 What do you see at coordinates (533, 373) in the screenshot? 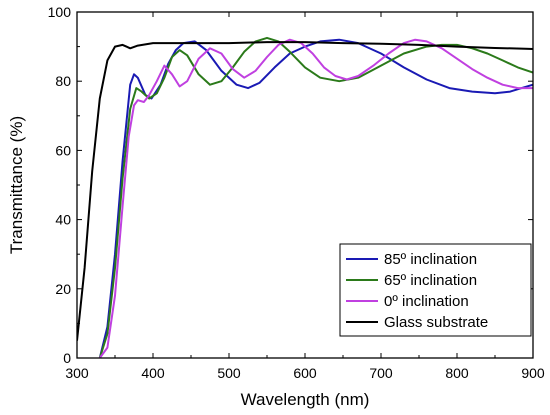
I see `x-tick-label: 900` at bounding box center [533, 373].